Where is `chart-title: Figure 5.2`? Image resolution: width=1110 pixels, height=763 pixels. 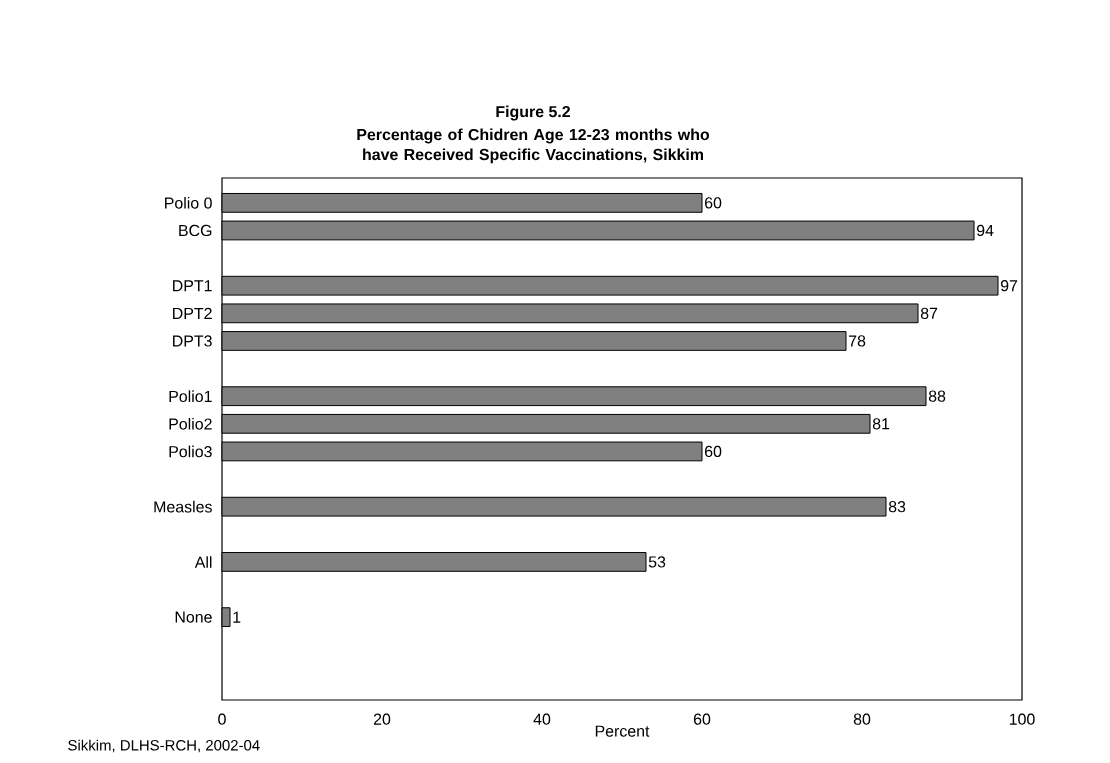 chart-title: Figure 5.2 is located at coordinates (533, 113).